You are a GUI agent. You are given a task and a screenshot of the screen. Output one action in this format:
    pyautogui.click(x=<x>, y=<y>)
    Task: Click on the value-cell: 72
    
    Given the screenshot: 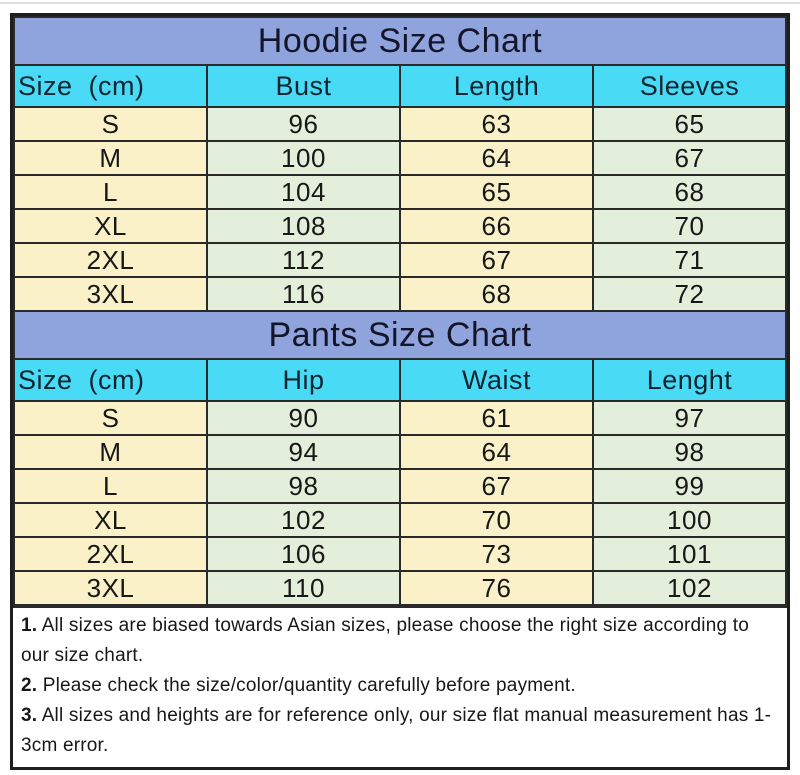 What is the action you would take?
    pyautogui.click(x=689, y=294)
    